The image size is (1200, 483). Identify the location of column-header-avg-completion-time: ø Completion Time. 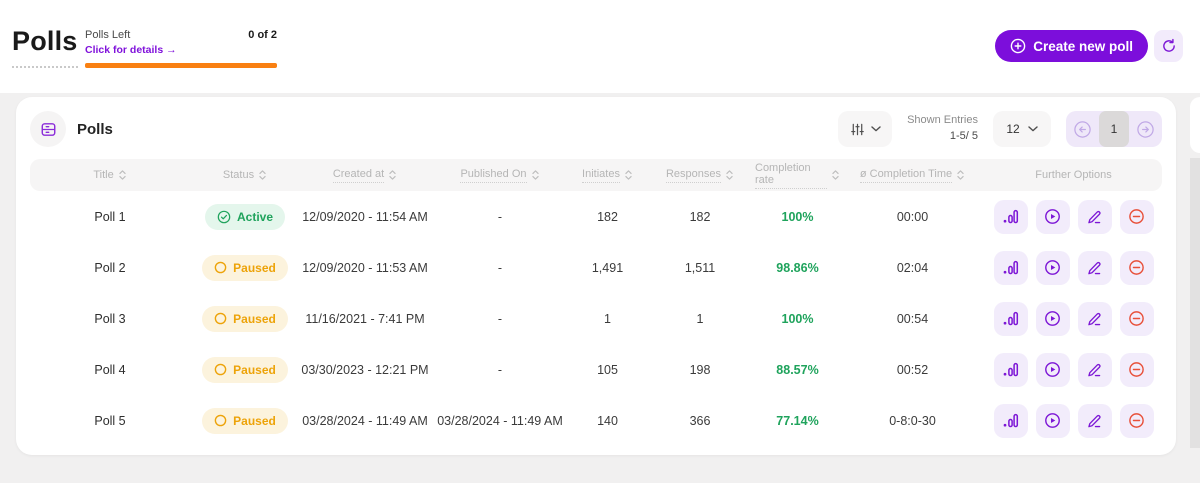
(912, 175).